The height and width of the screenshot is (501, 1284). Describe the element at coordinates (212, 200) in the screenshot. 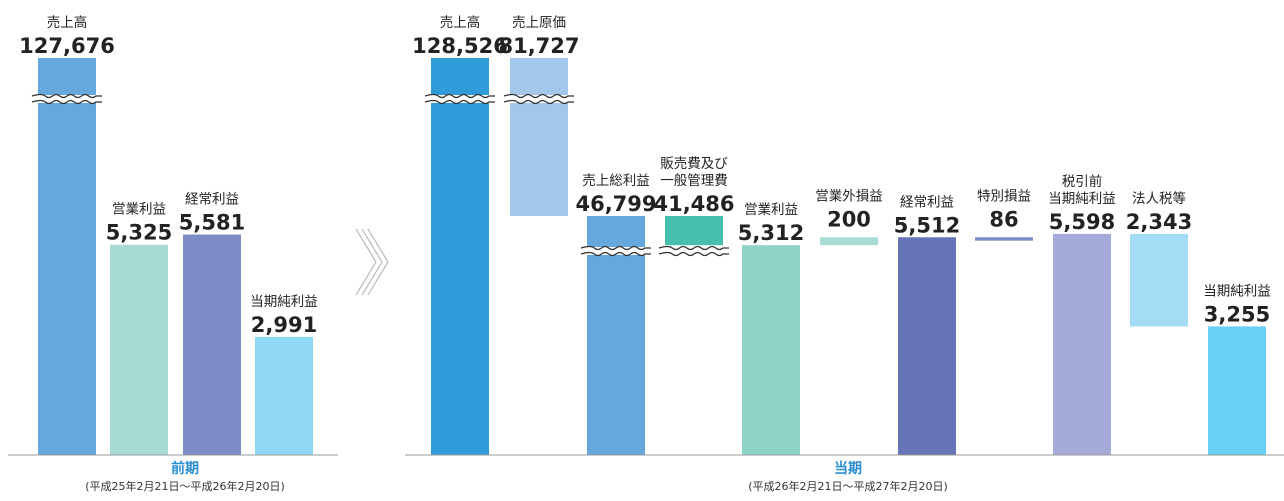

I see `prev-category-label-2: 経常利益` at that location.